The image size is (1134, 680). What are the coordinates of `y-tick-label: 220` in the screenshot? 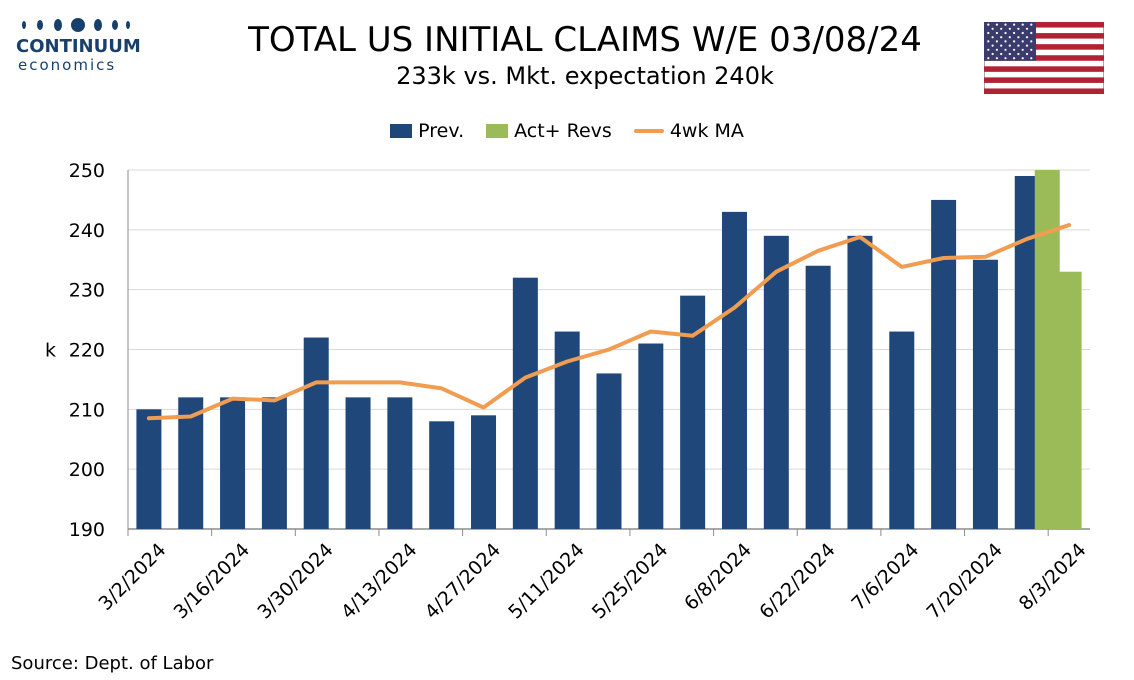 It's located at (87, 351).